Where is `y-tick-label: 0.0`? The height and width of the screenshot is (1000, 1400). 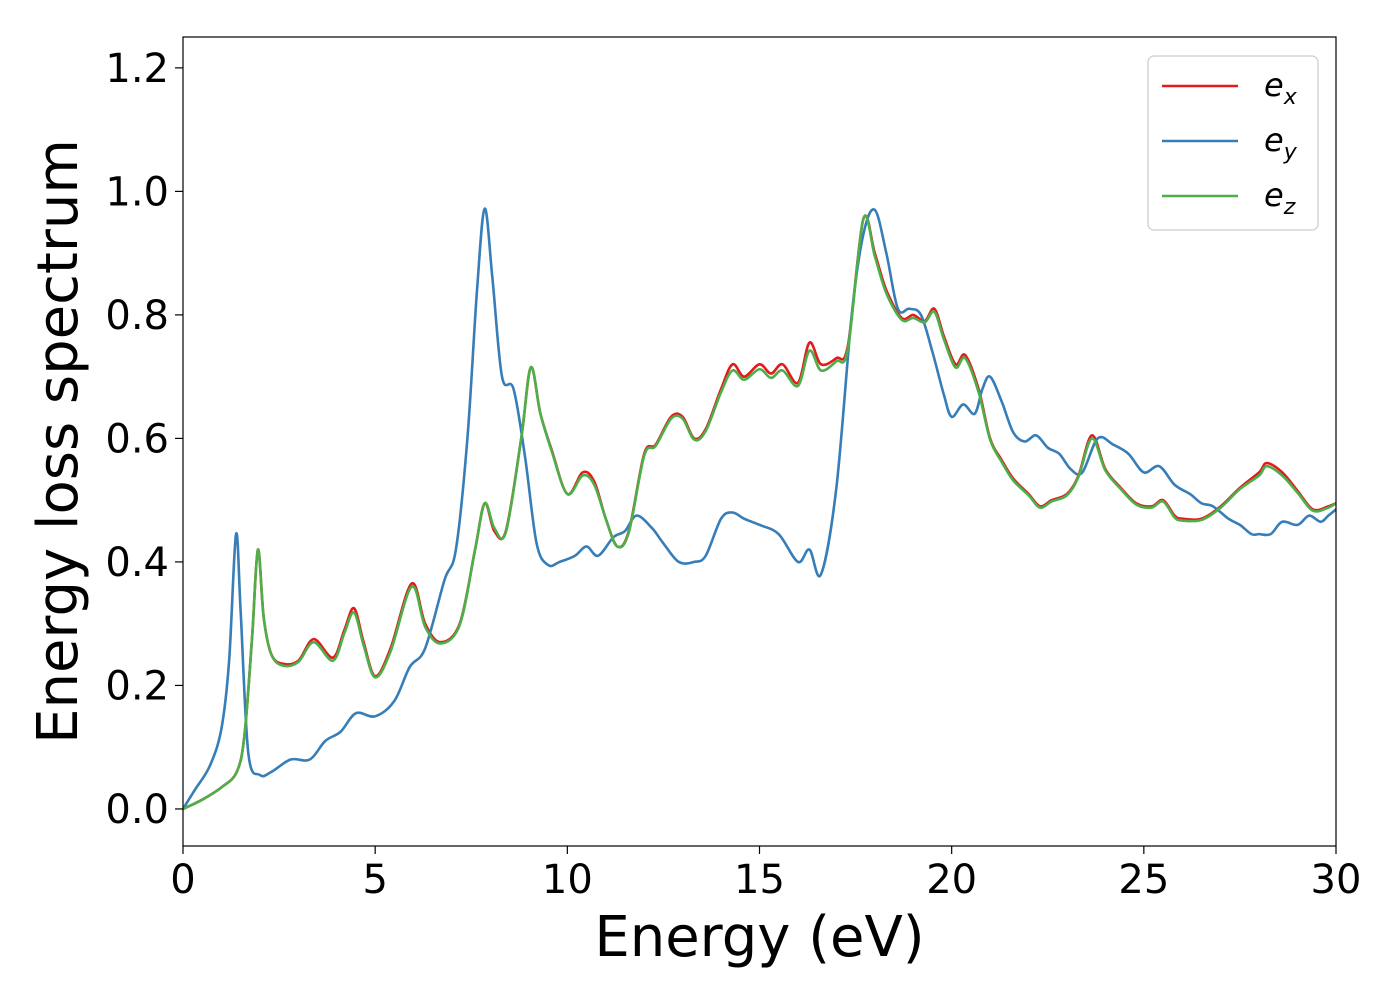
y-tick-label: 0.0 is located at coordinates (137, 810).